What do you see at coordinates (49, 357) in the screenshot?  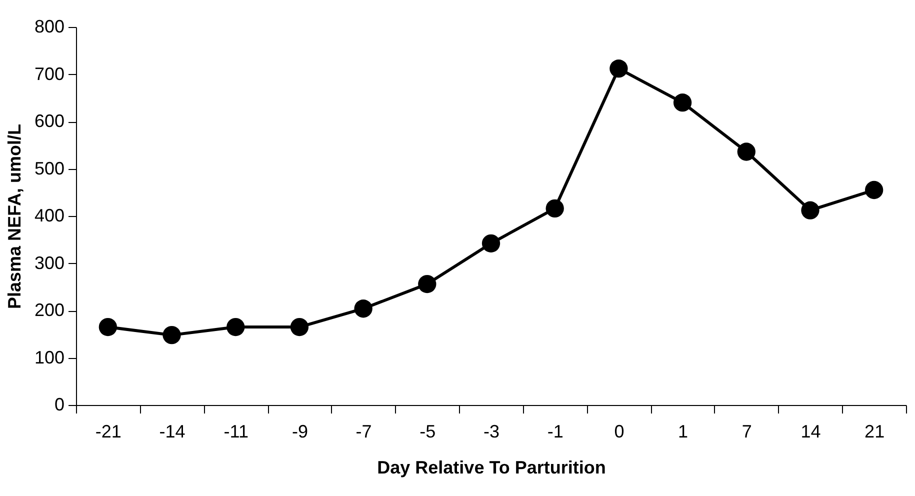 I see `y-tick-label: 100` at bounding box center [49, 357].